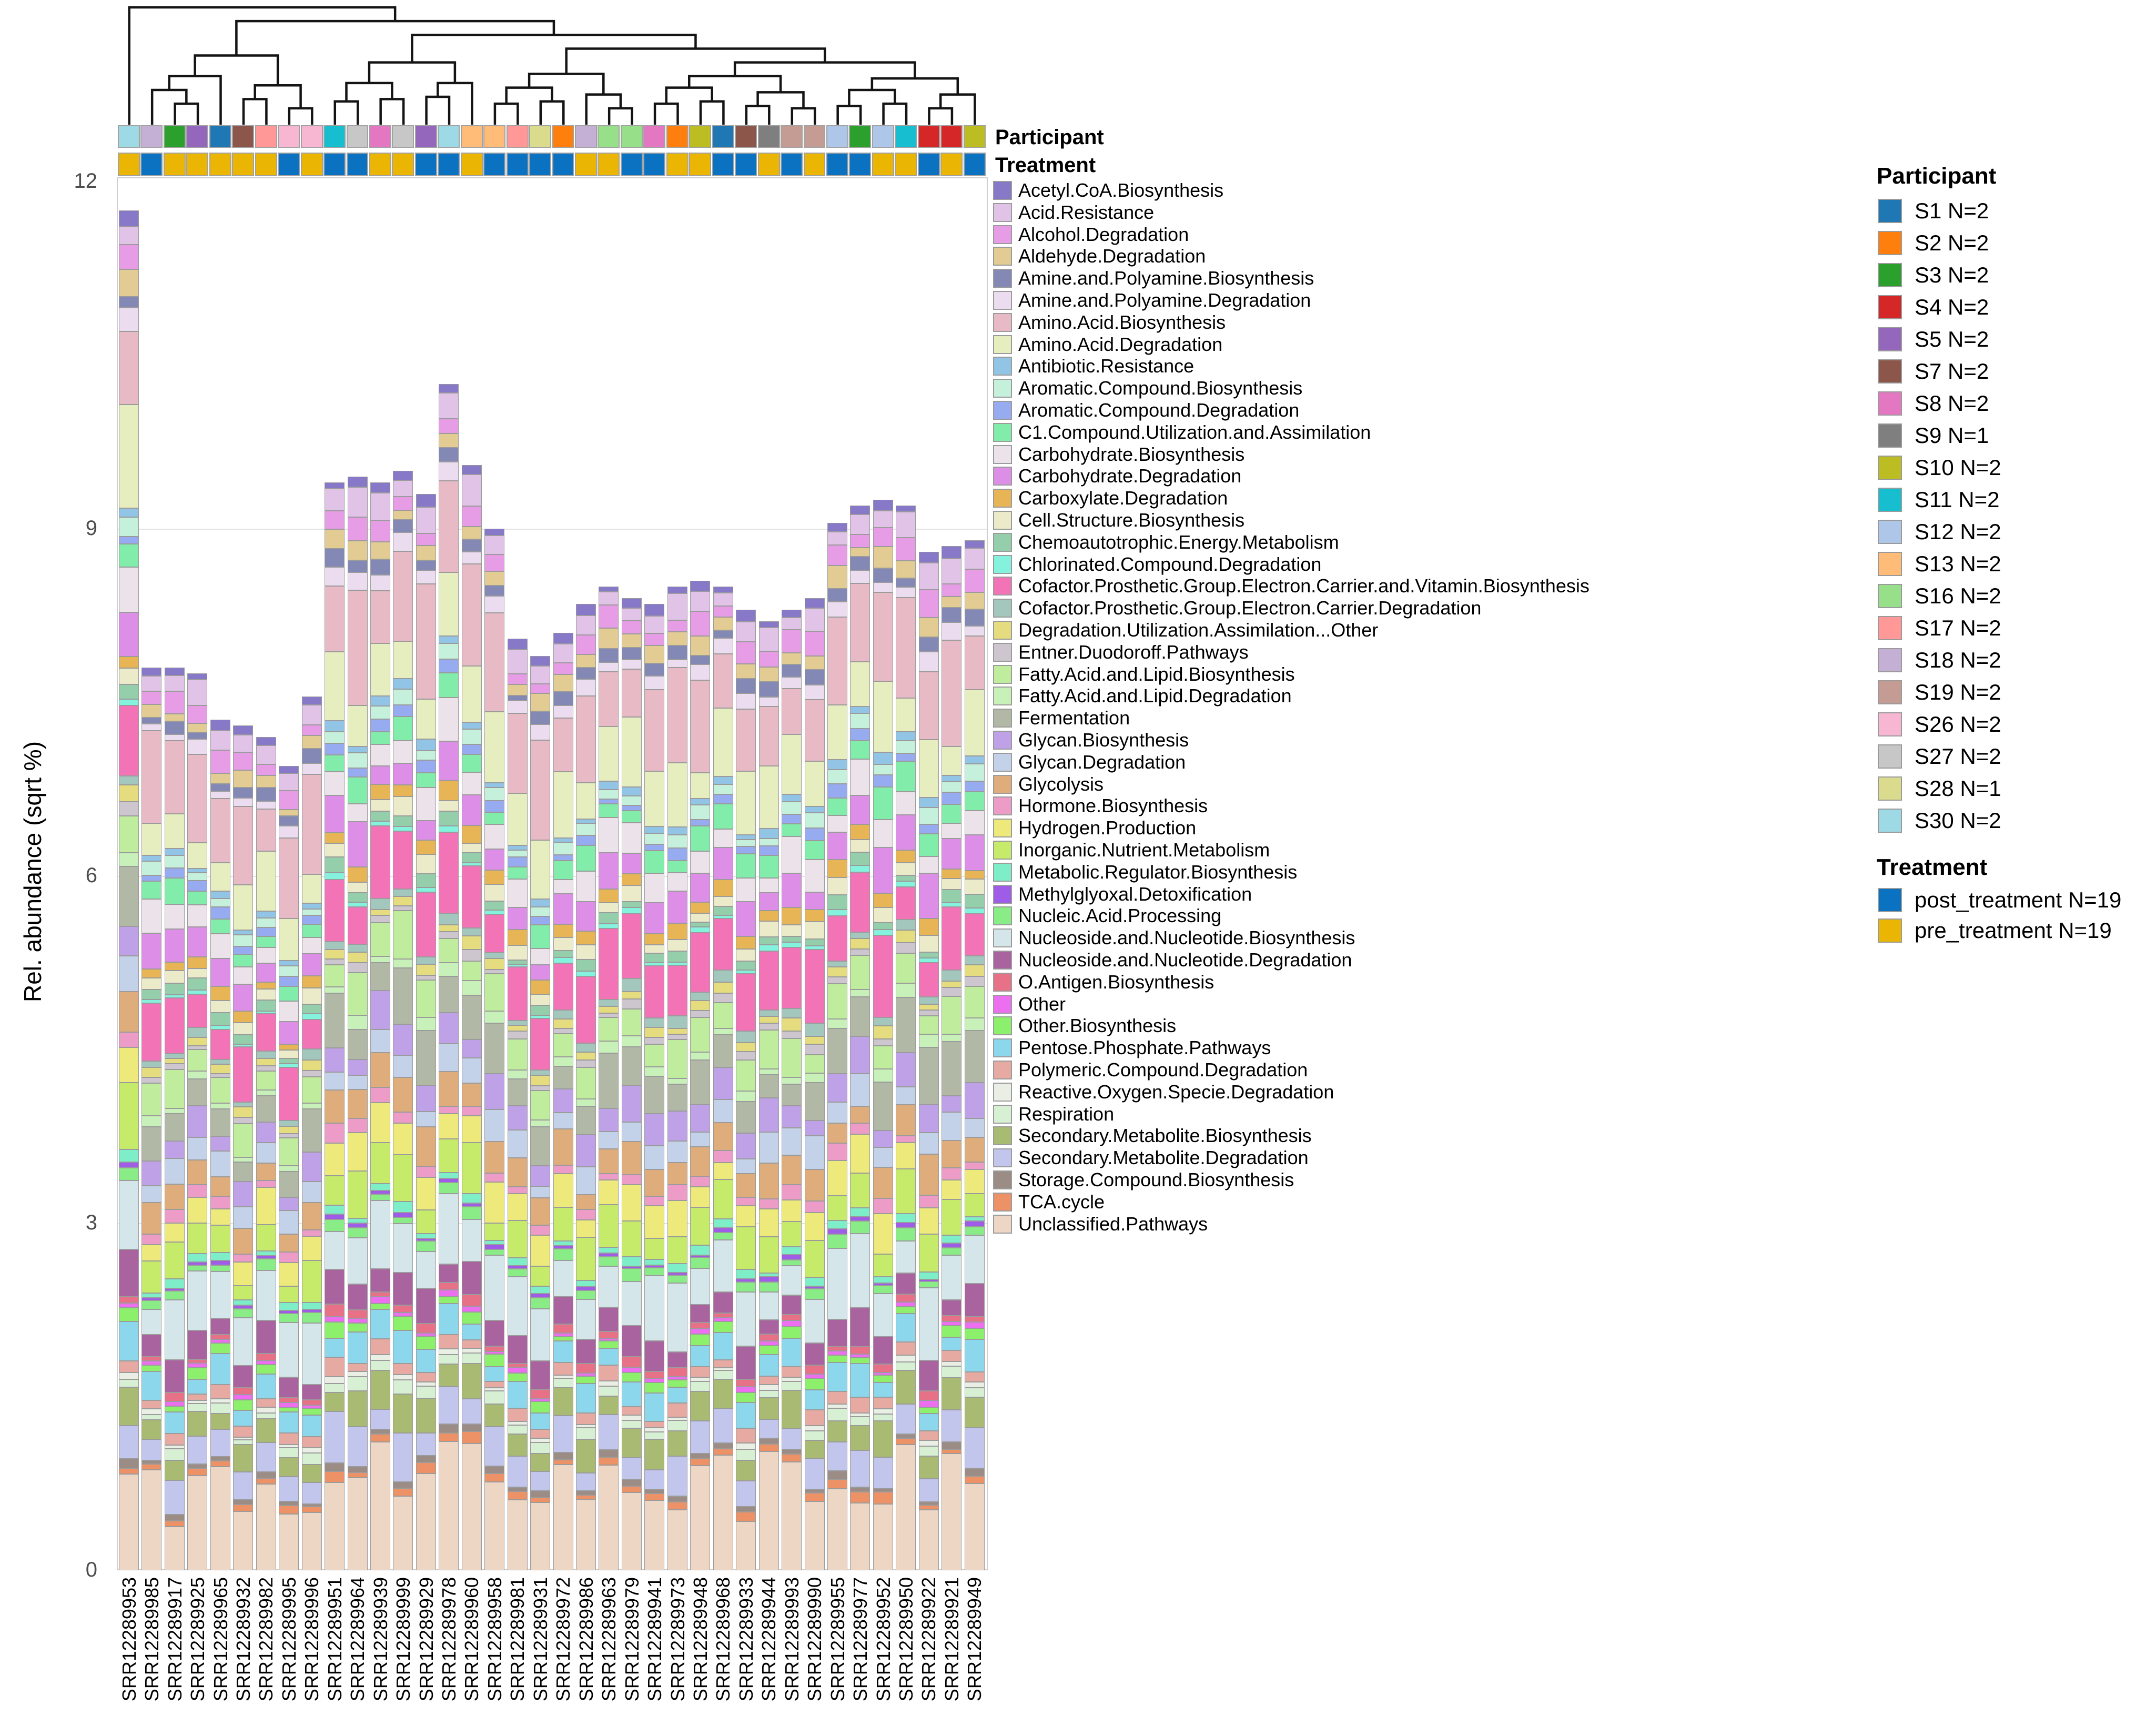  What do you see at coordinates (951, 1639) in the screenshot?
I see `x-axis-label: SRR12289921` at bounding box center [951, 1639].